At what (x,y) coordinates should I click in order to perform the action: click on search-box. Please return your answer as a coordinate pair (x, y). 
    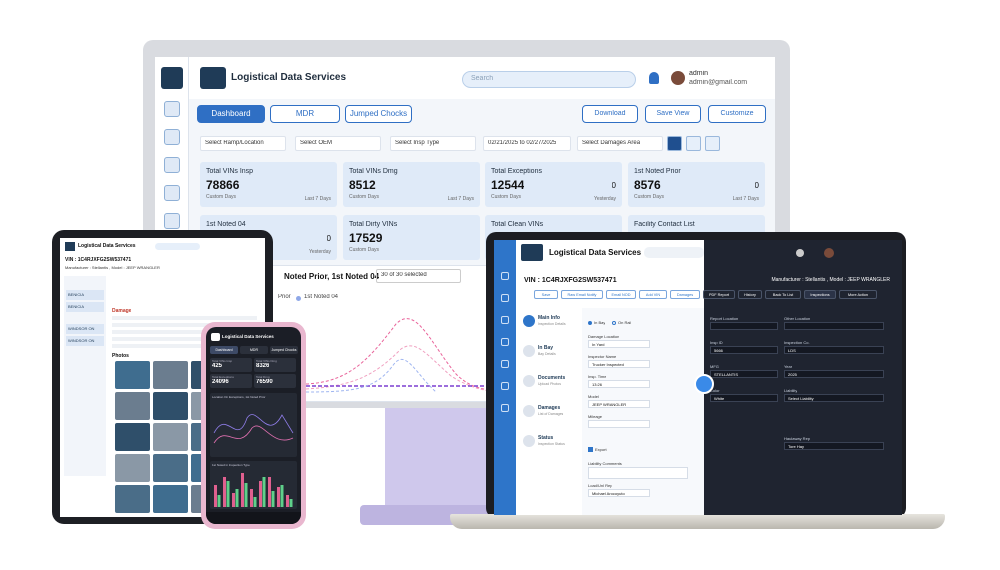
    Looking at the image, I should click on (674, 252).